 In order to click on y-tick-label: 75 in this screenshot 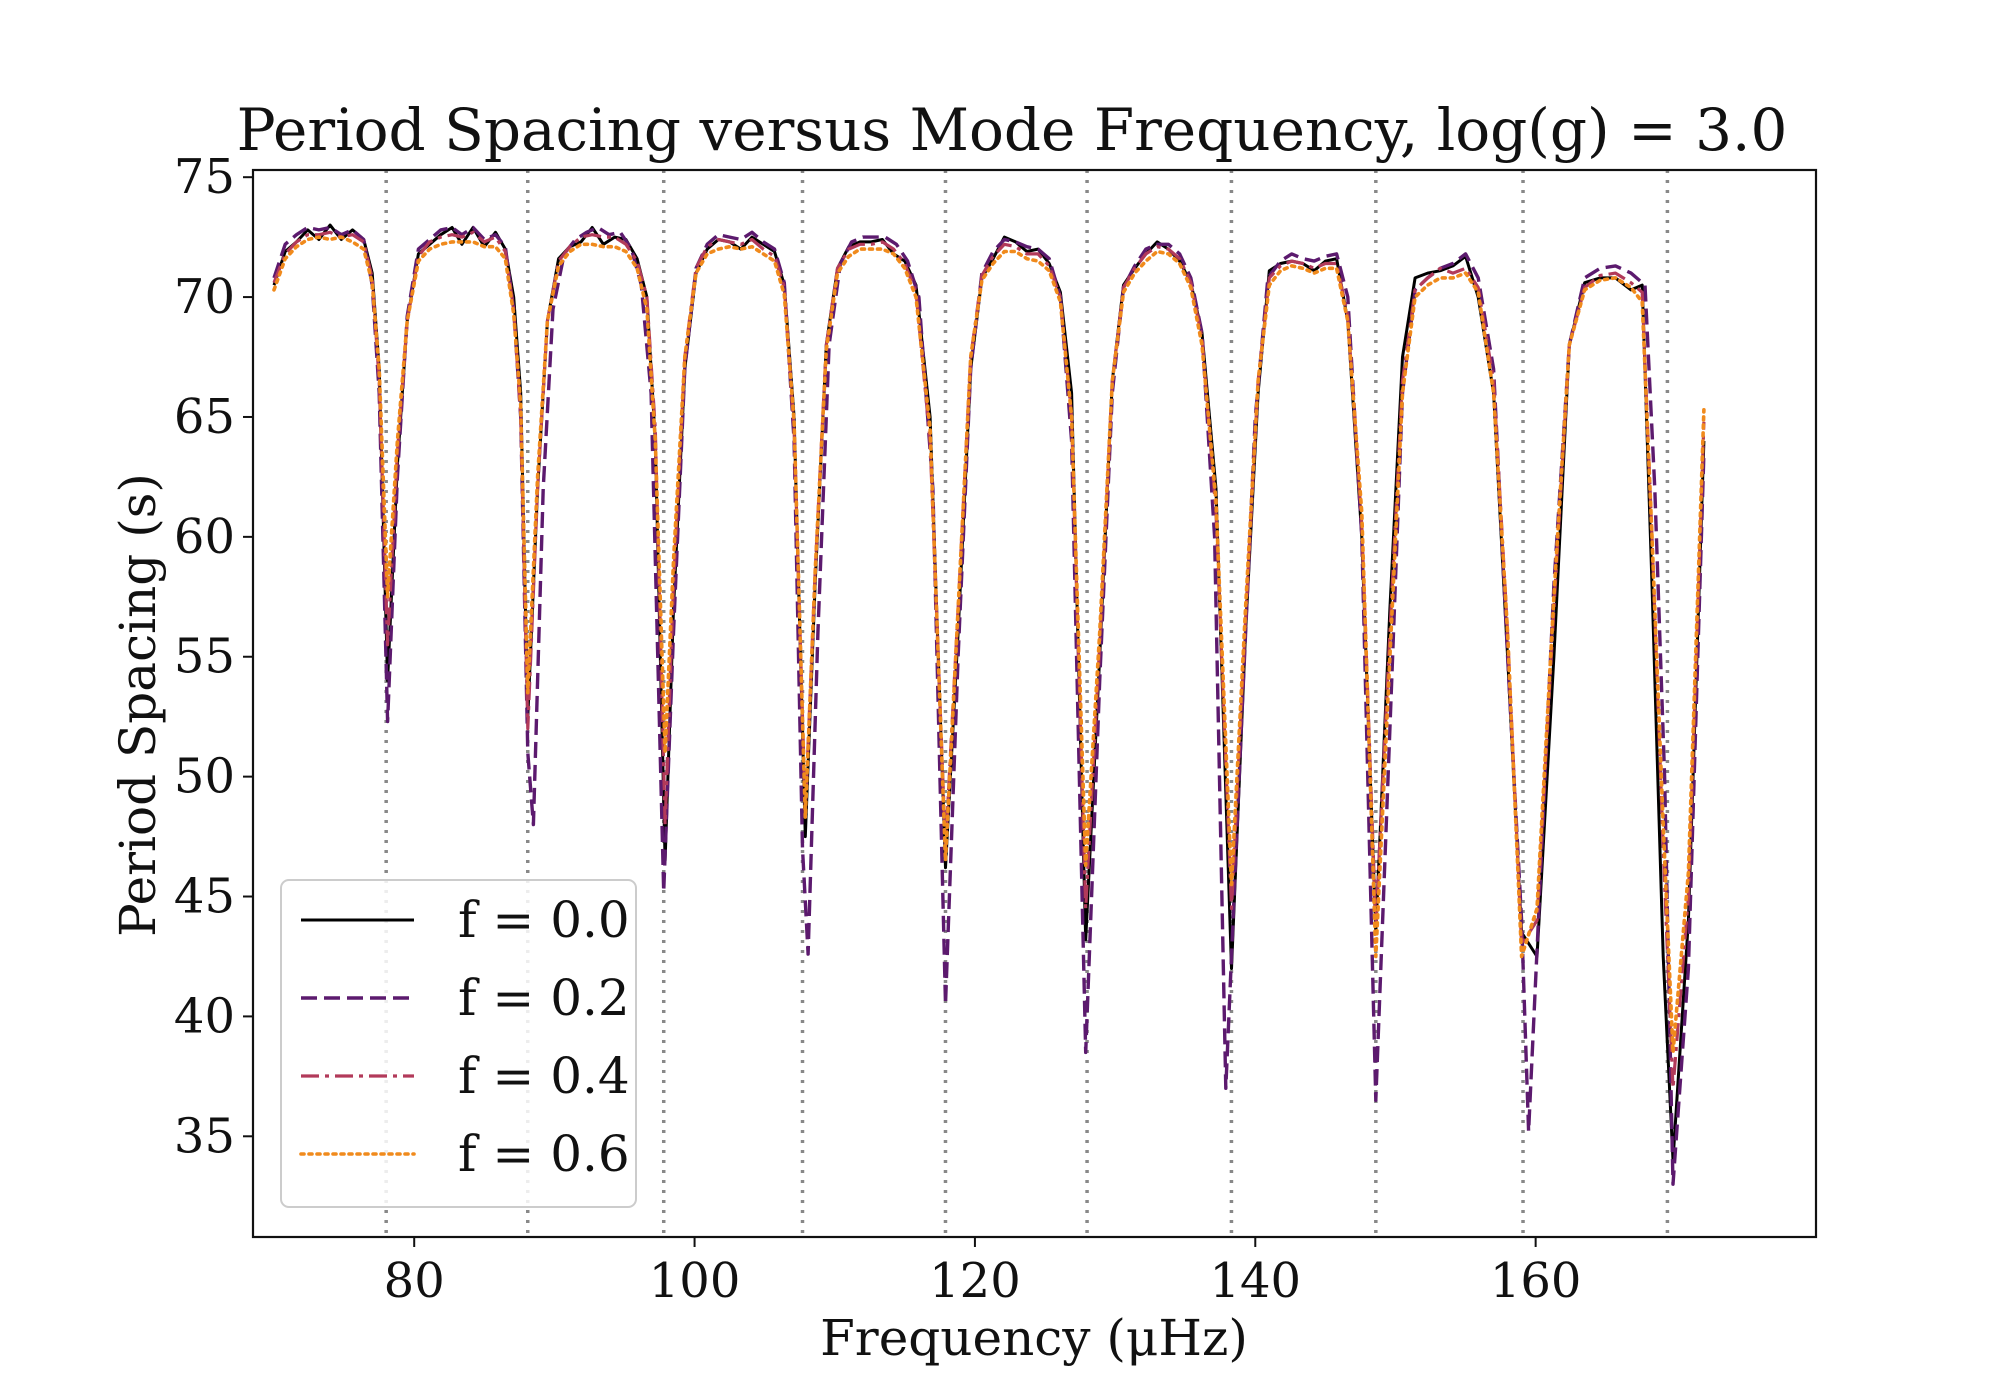, I will do `click(204, 177)`.